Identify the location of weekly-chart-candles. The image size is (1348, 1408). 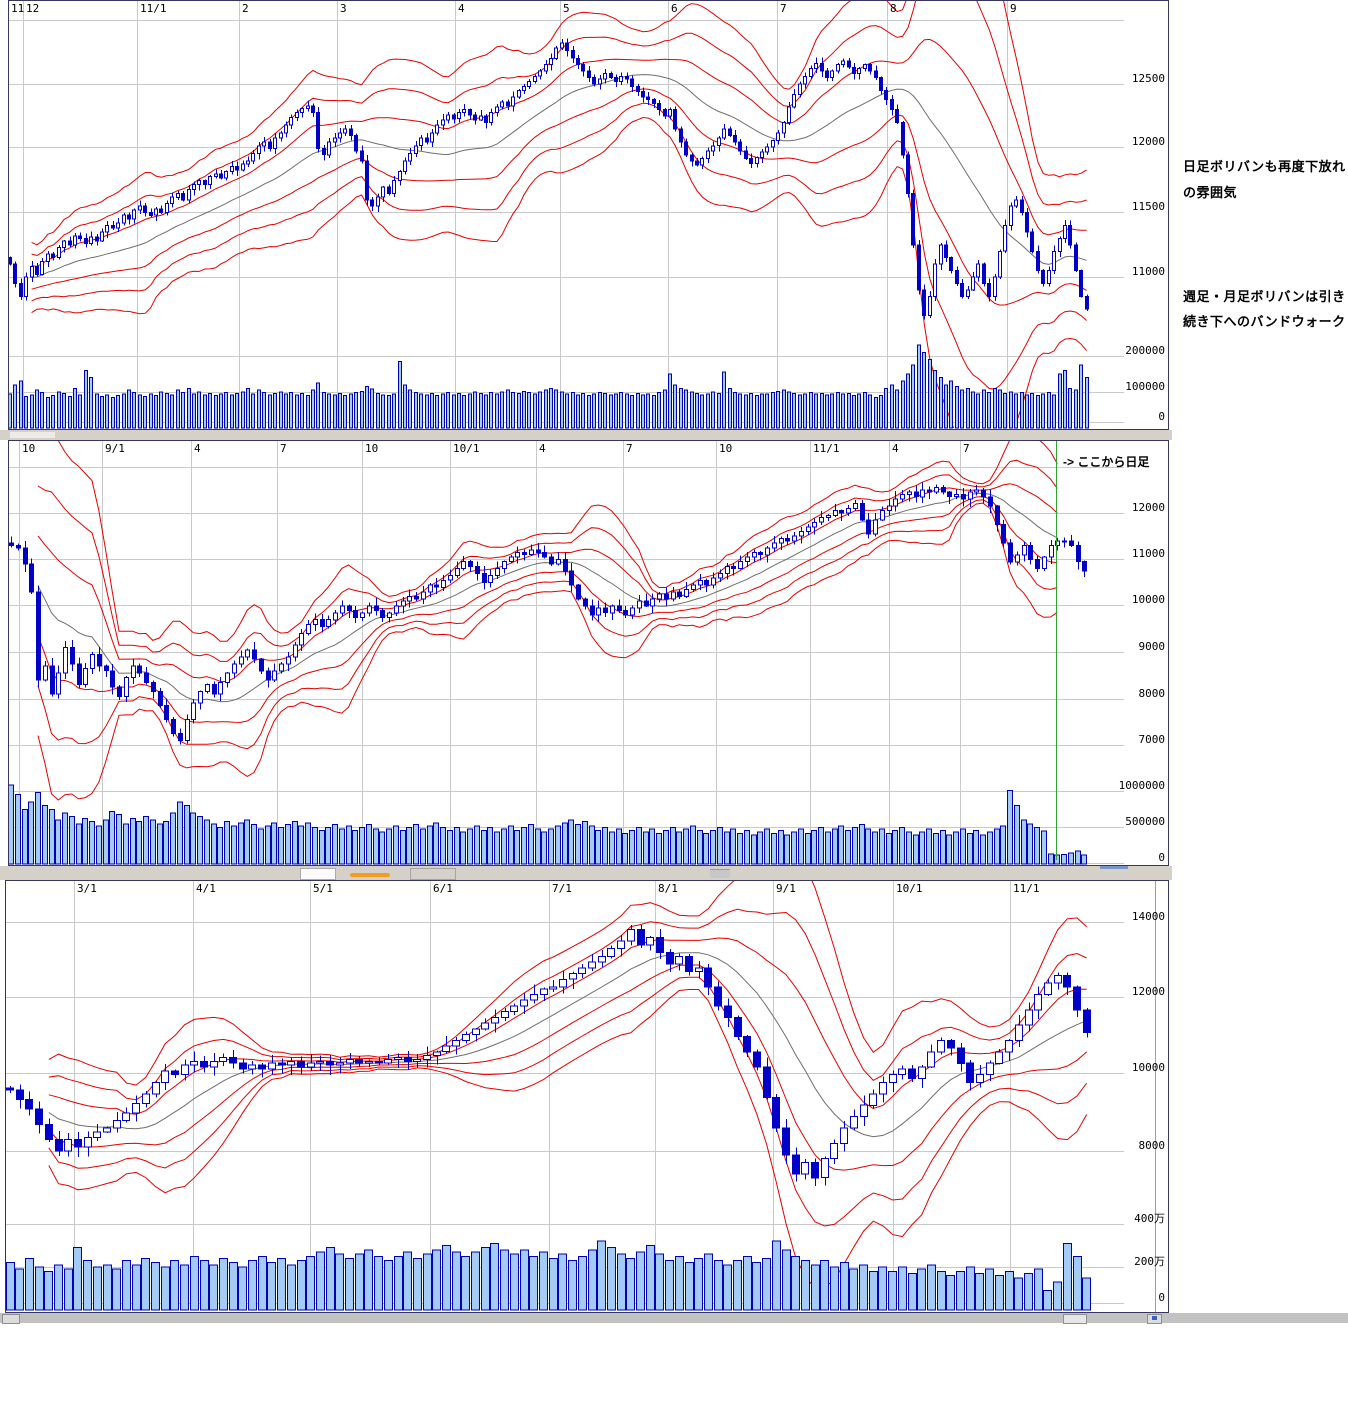
(548, 613).